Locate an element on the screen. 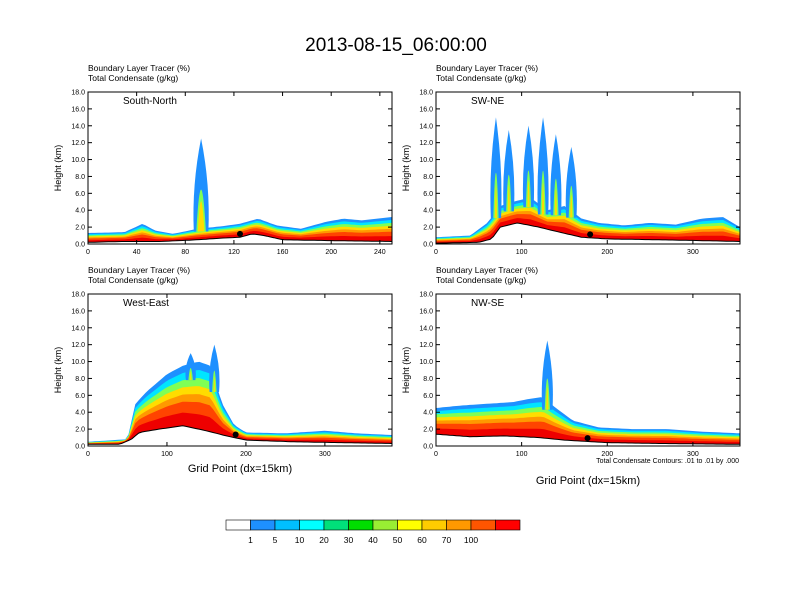 The image size is (792, 612). colorbar-label: 100 is located at coordinates (471, 540).